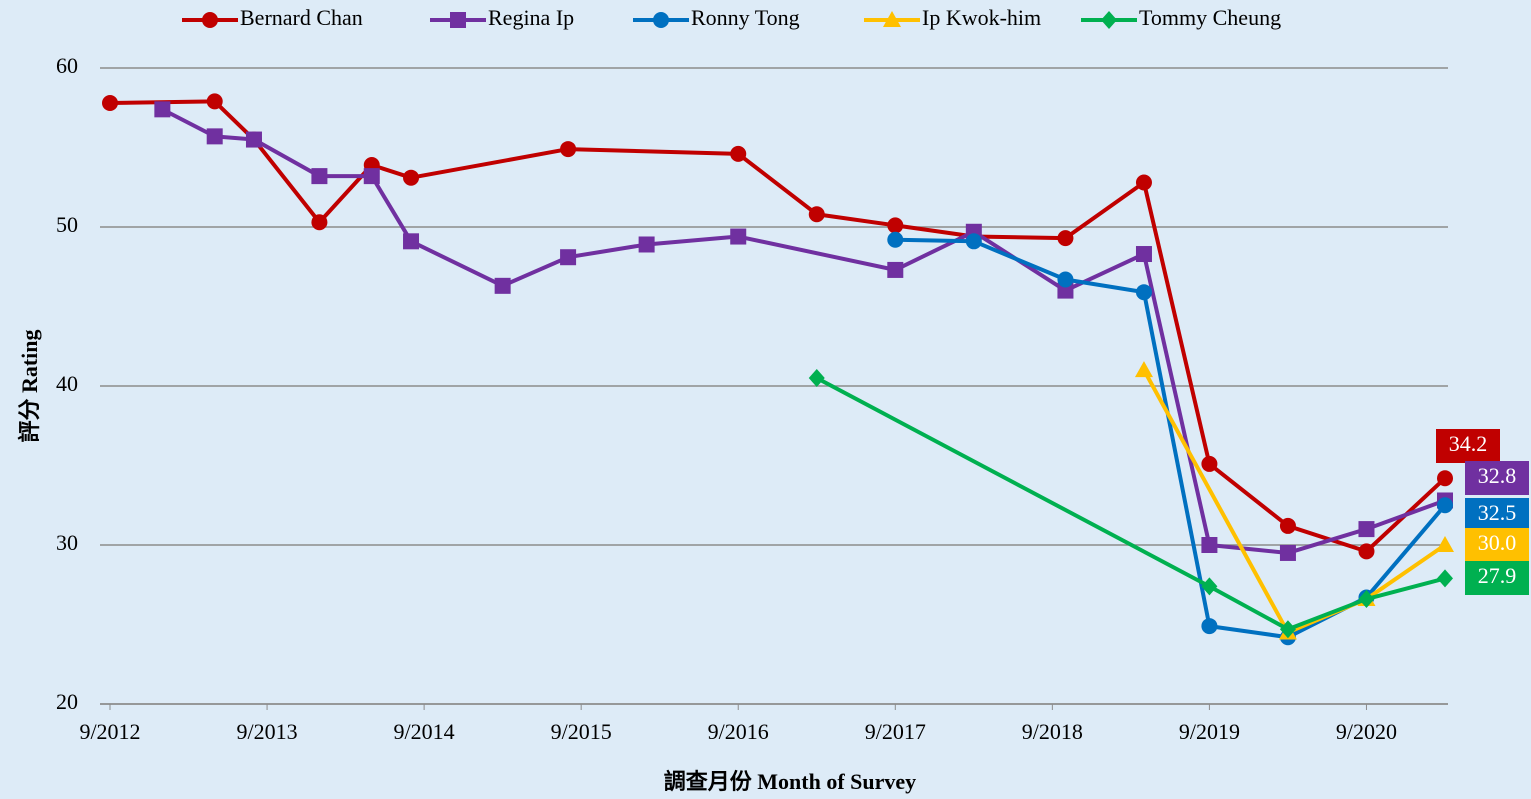 Image resolution: width=1531 pixels, height=799 pixels. Describe the element at coordinates (1209, 731) in the screenshot. I see `x-tick-label: 9/2019` at that location.